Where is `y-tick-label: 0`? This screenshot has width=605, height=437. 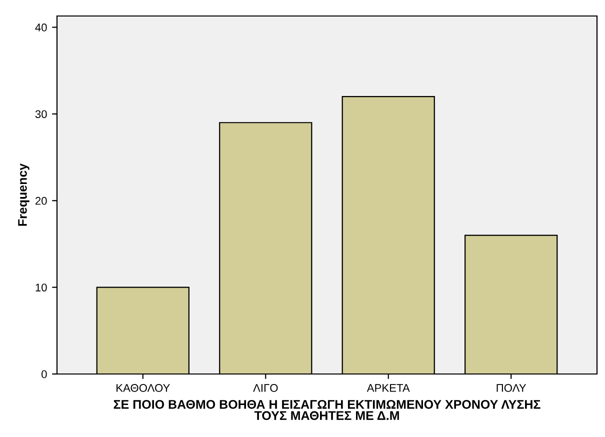
y-tick-label: 0 is located at coordinates (44, 374).